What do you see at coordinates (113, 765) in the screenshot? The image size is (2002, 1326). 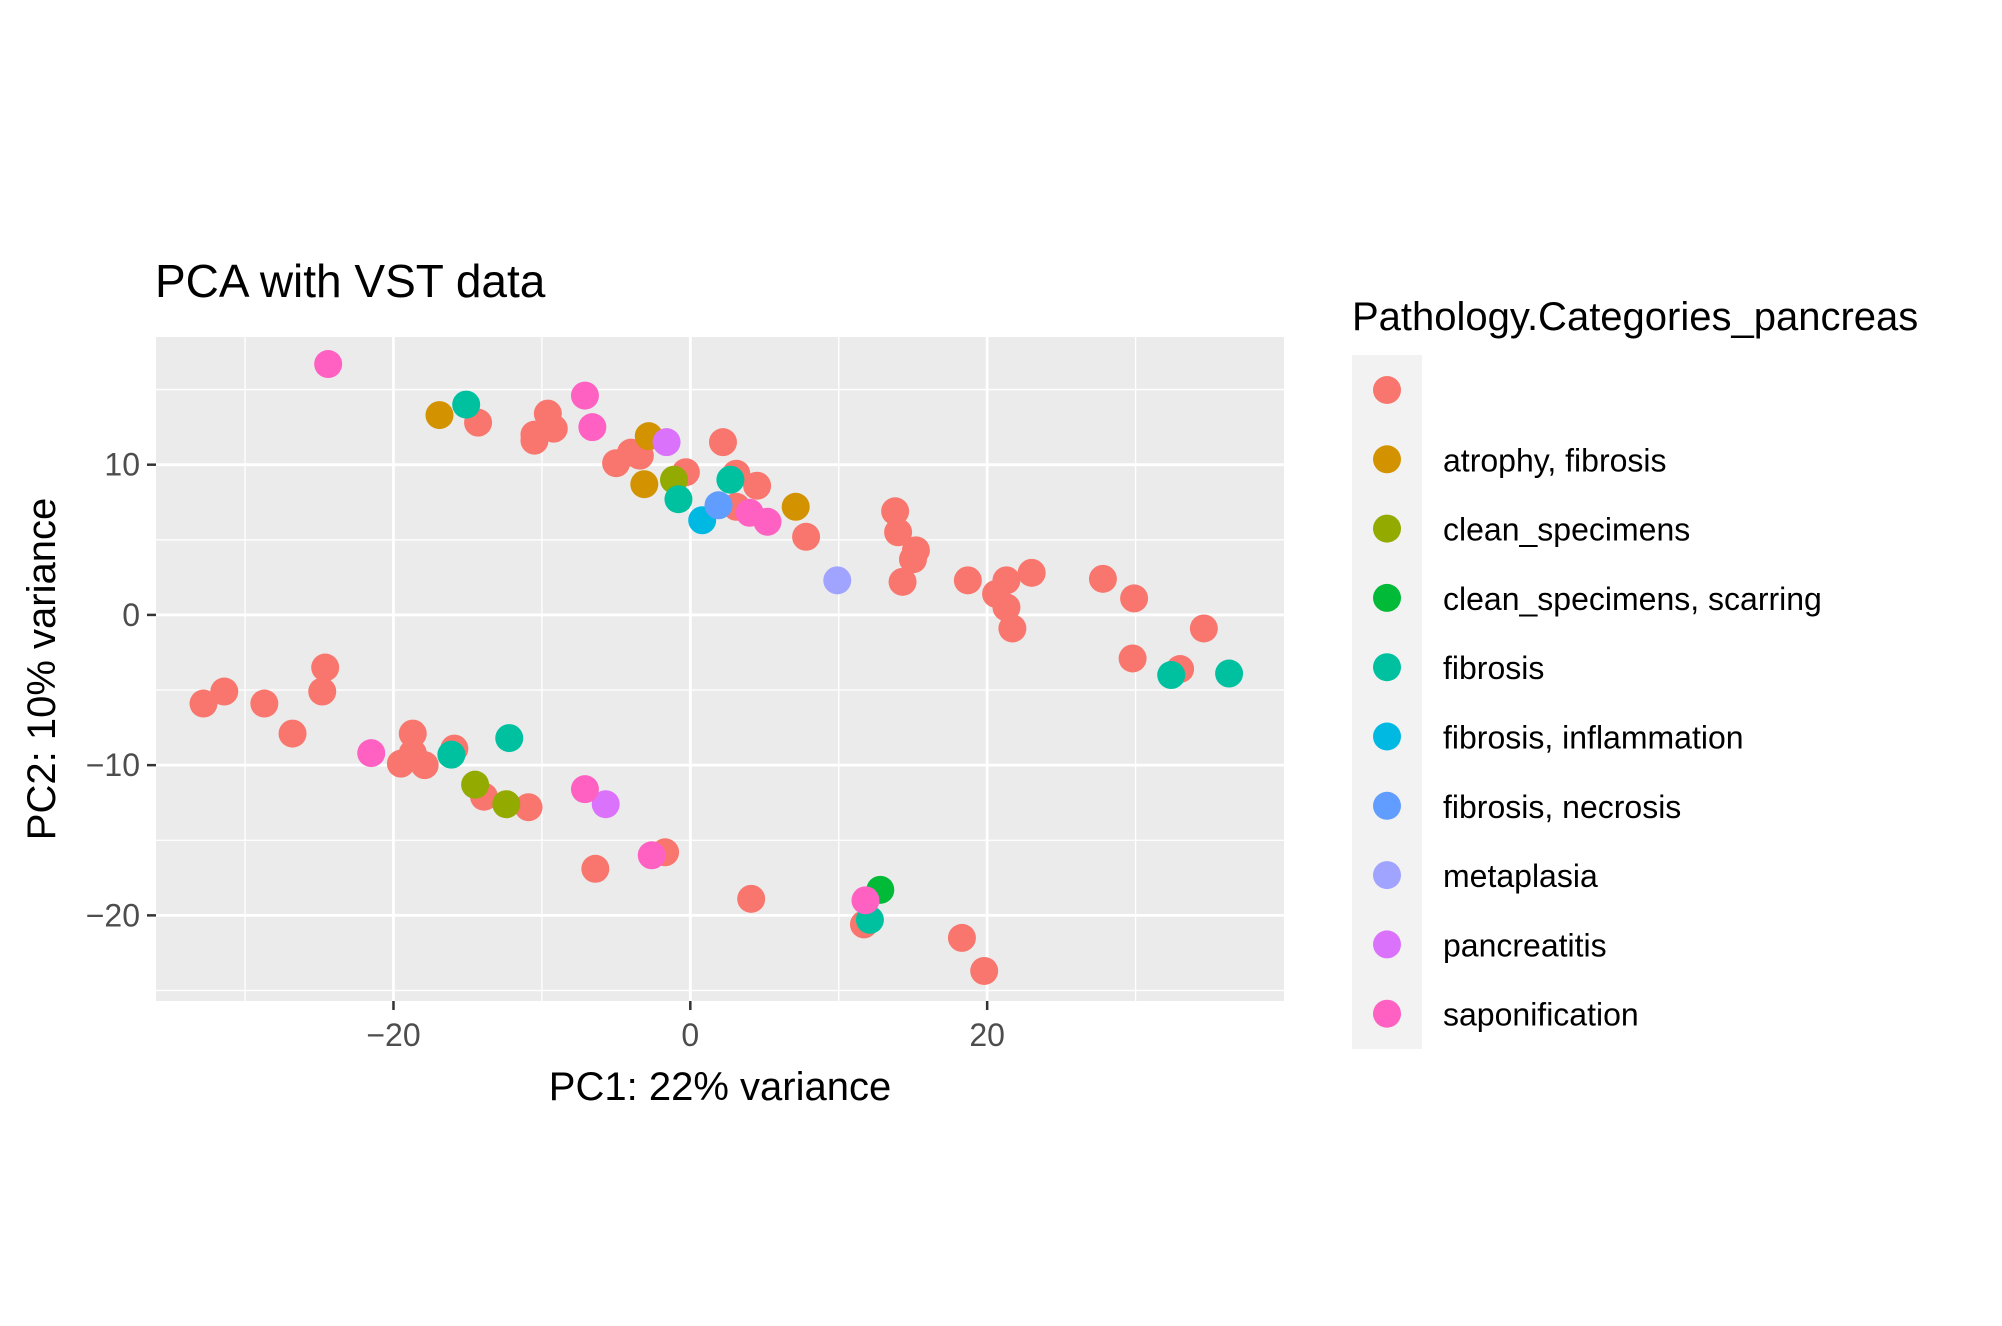 I see `y-tick-label: −10` at bounding box center [113, 765].